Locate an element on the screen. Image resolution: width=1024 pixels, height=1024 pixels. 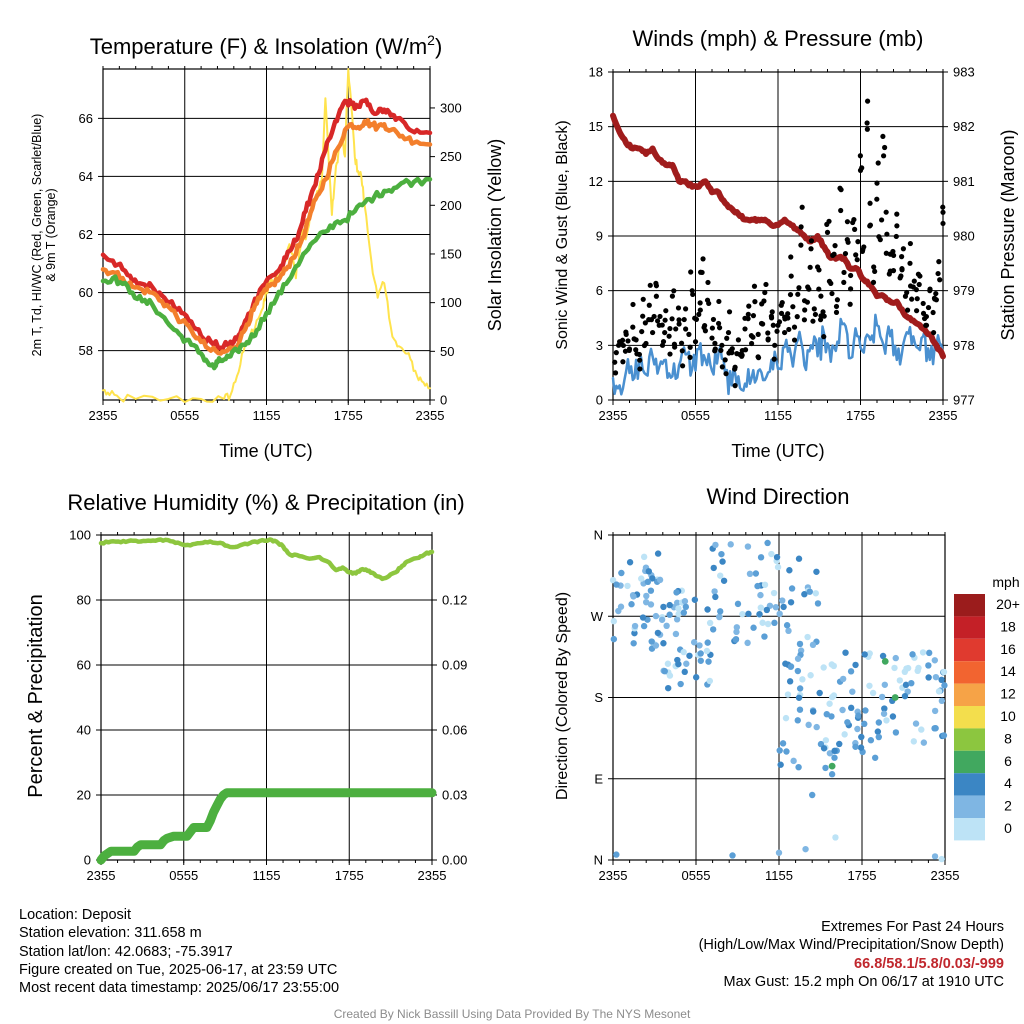
insolation-y2tick-label: 150 is located at coordinates (451, 253).